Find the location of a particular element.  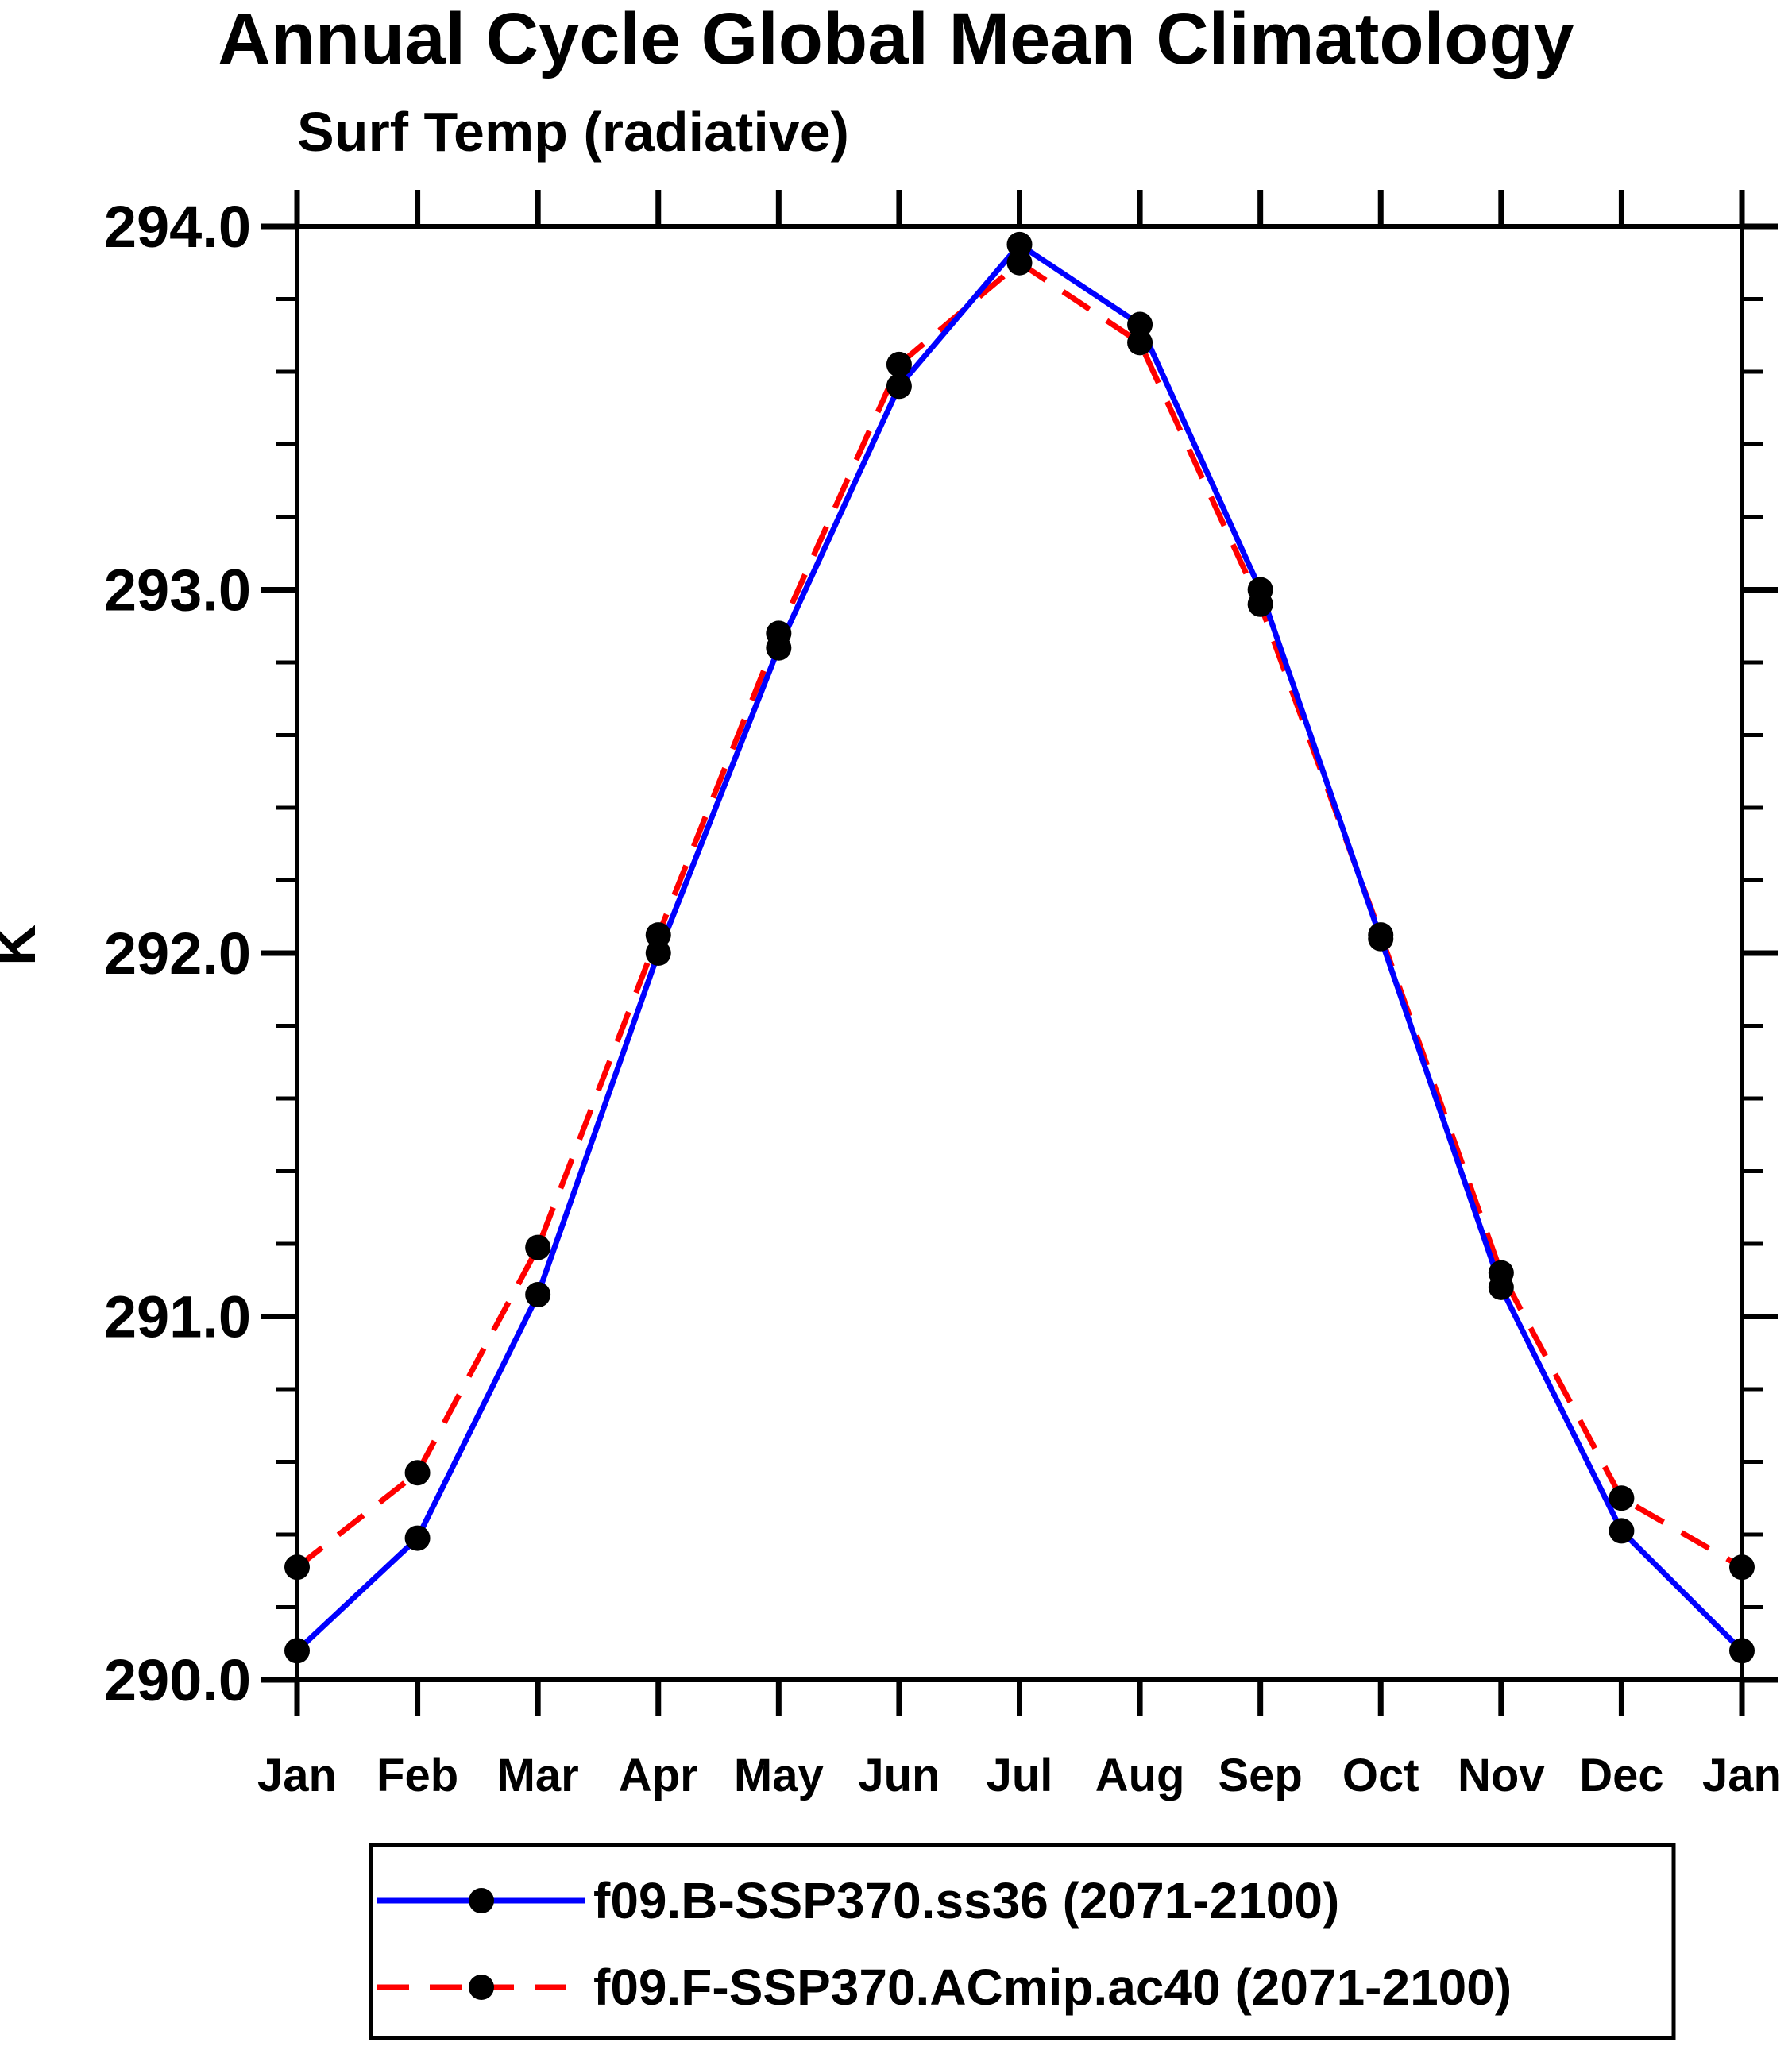

x-tick-label: Dec is located at coordinates (1621, 1775).